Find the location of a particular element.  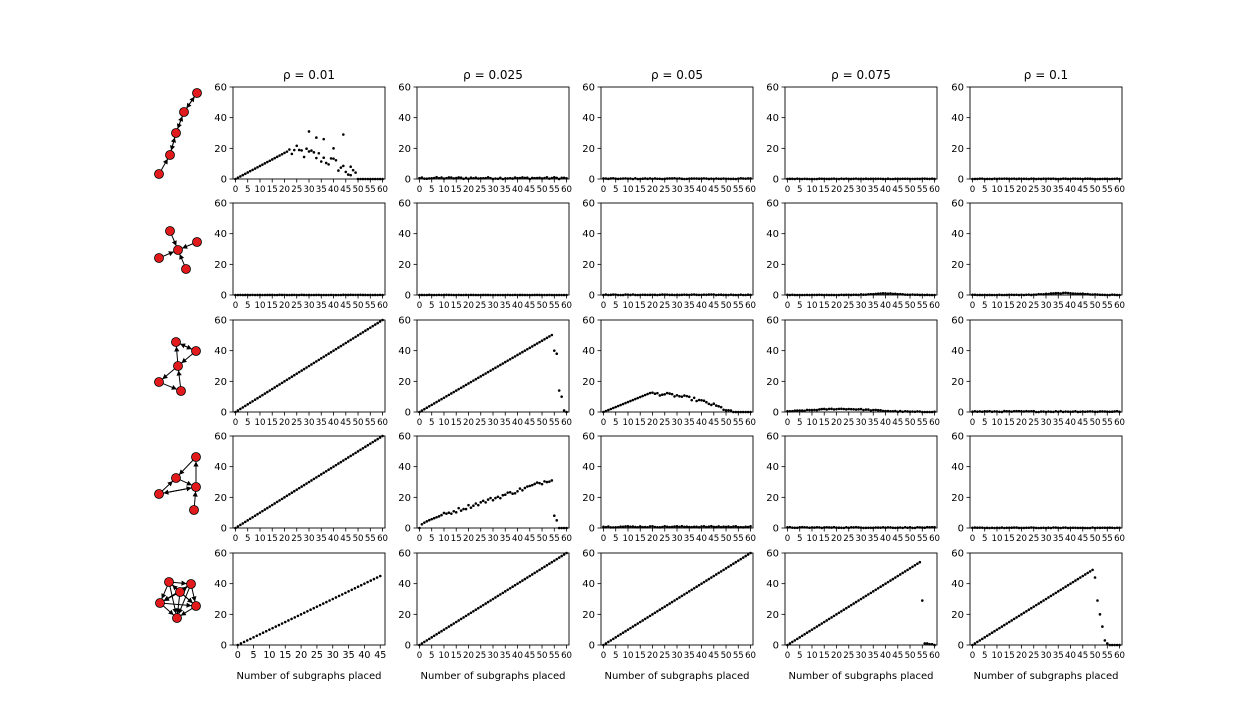

x-tick-label: 20 is located at coordinates (652, 190).